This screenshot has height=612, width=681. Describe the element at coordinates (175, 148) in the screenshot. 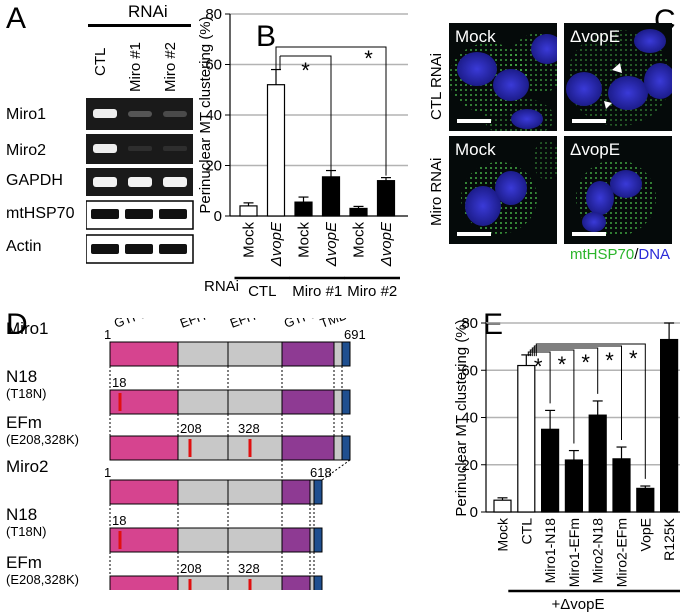

I see `band-miro2-m2` at that location.